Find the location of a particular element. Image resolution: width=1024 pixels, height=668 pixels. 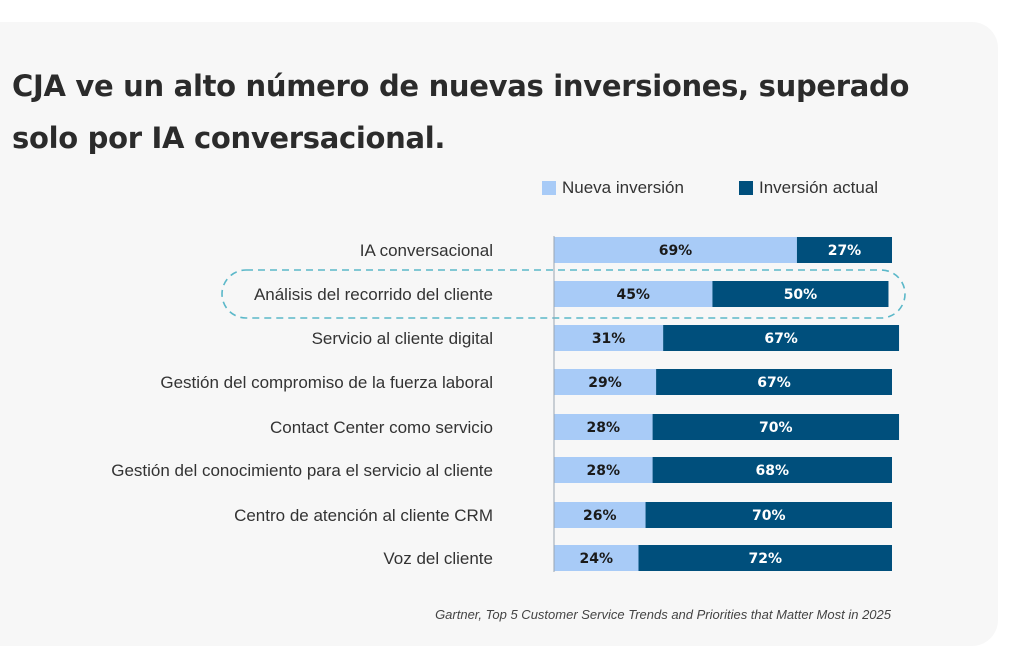

data-label-nueva: 45% is located at coordinates (633, 295).